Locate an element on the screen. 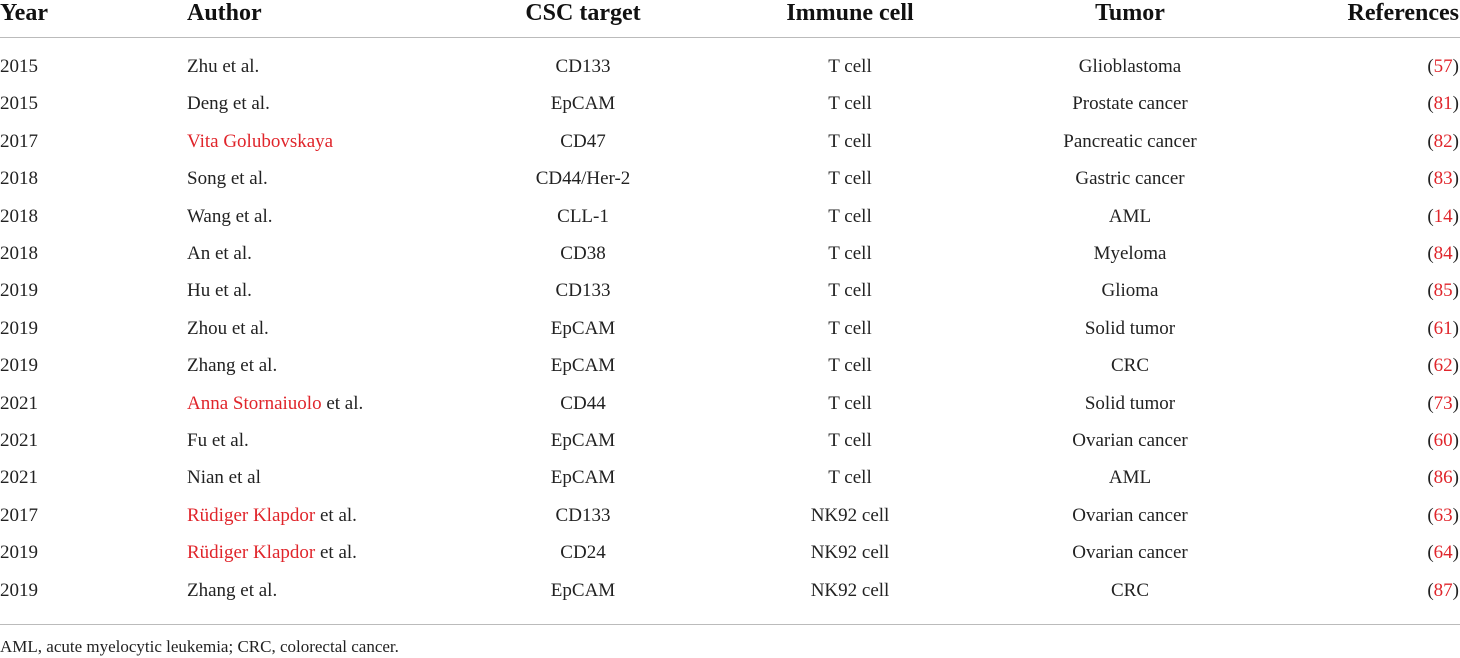  reference-cell: (61) is located at coordinates (1443, 328).